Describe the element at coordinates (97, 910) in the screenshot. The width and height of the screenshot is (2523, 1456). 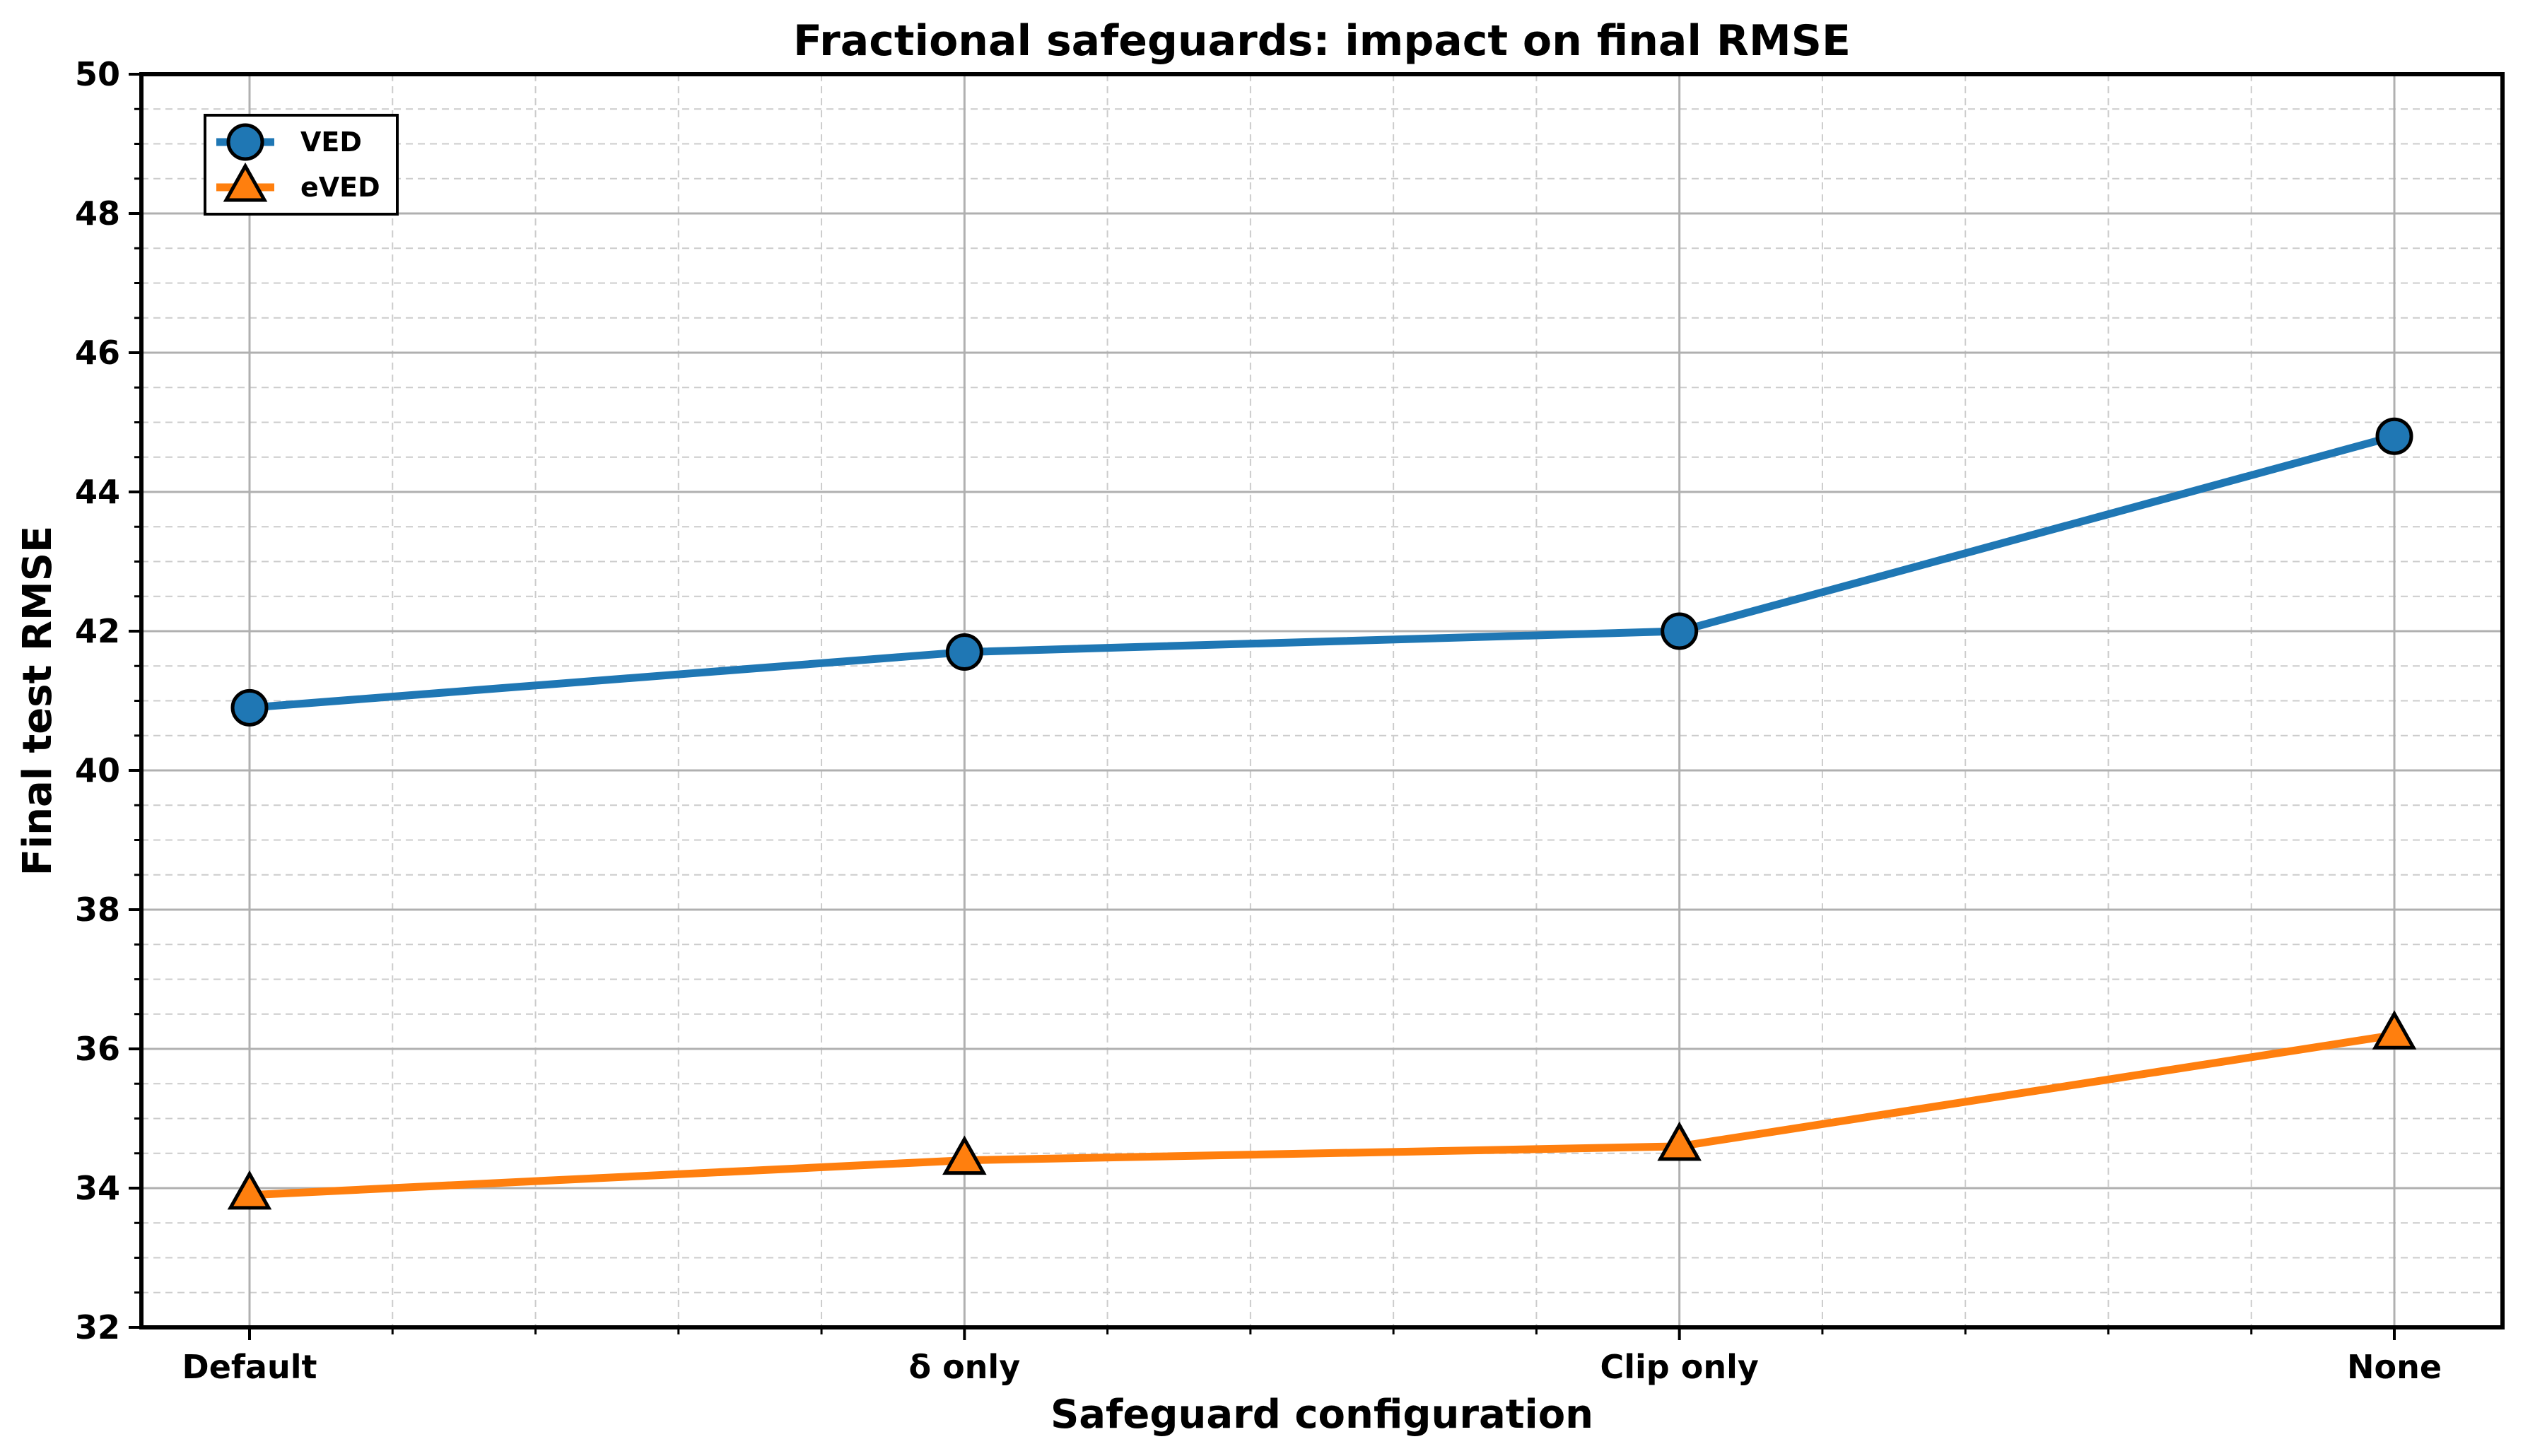
I see `y-tick-label: 38` at that location.